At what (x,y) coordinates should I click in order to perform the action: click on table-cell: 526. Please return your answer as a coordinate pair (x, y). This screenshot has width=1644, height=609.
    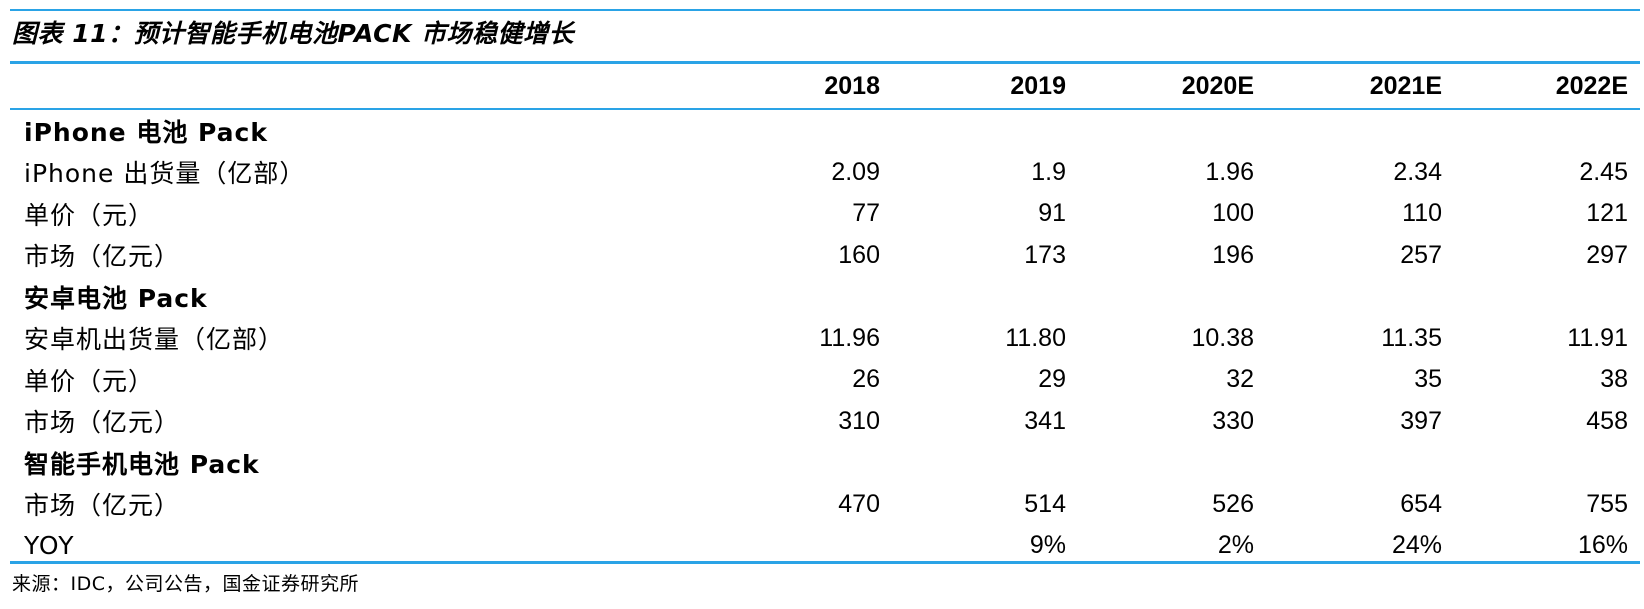
    Looking at the image, I should click on (1233, 503).